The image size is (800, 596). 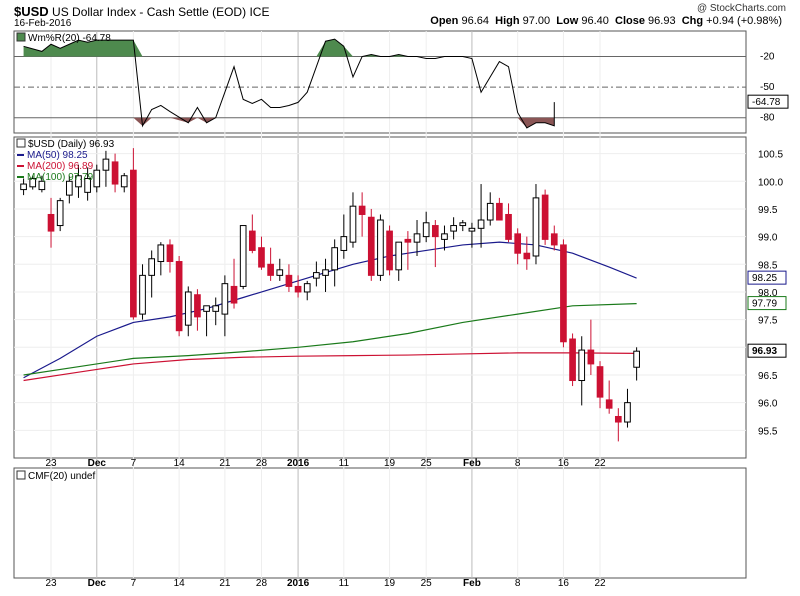 What do you see at coordinates (71, 144) in the screenshot?
I see `price-legend: $USD (Daily) 96.93` at bounding box center [71, 144].